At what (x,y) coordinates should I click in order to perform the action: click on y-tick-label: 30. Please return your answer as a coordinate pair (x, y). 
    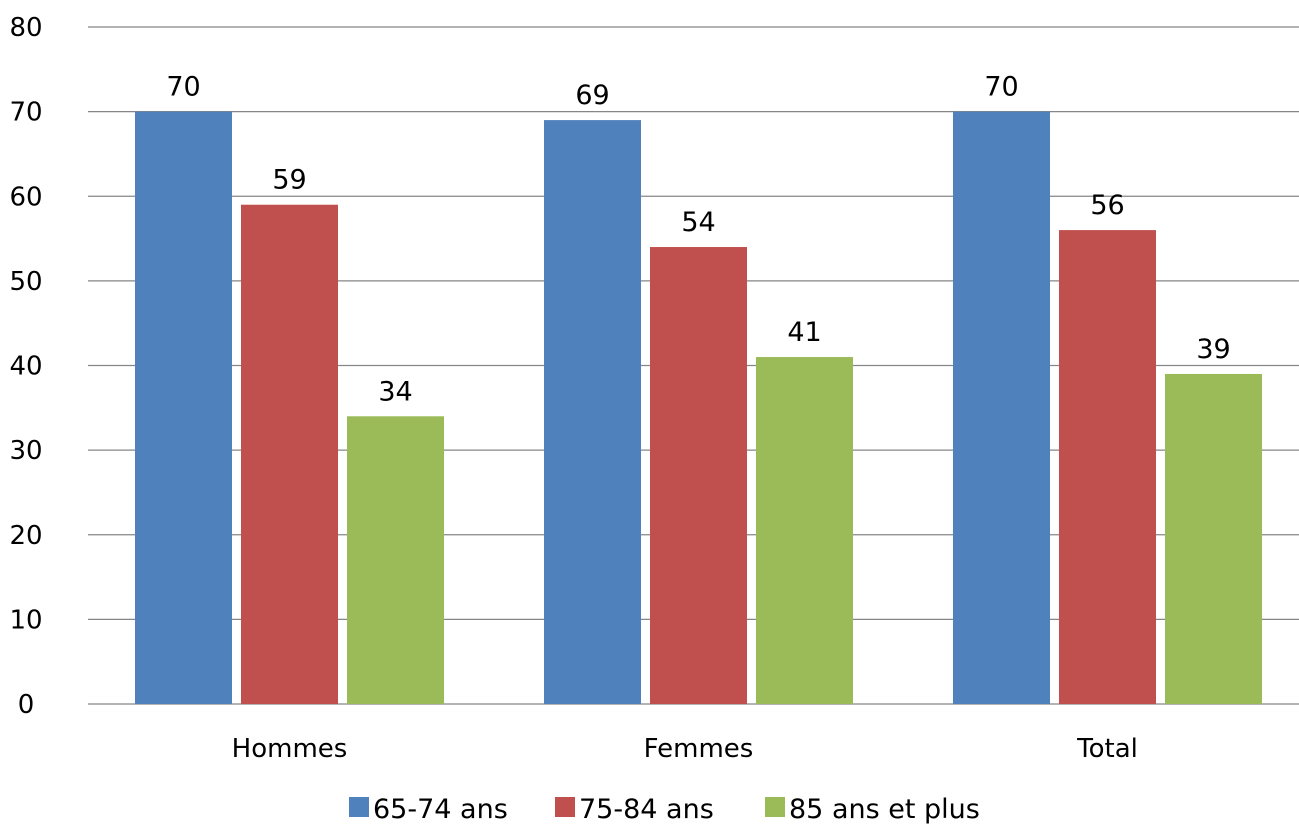
    Looking at the image, I should click on (25, 451).